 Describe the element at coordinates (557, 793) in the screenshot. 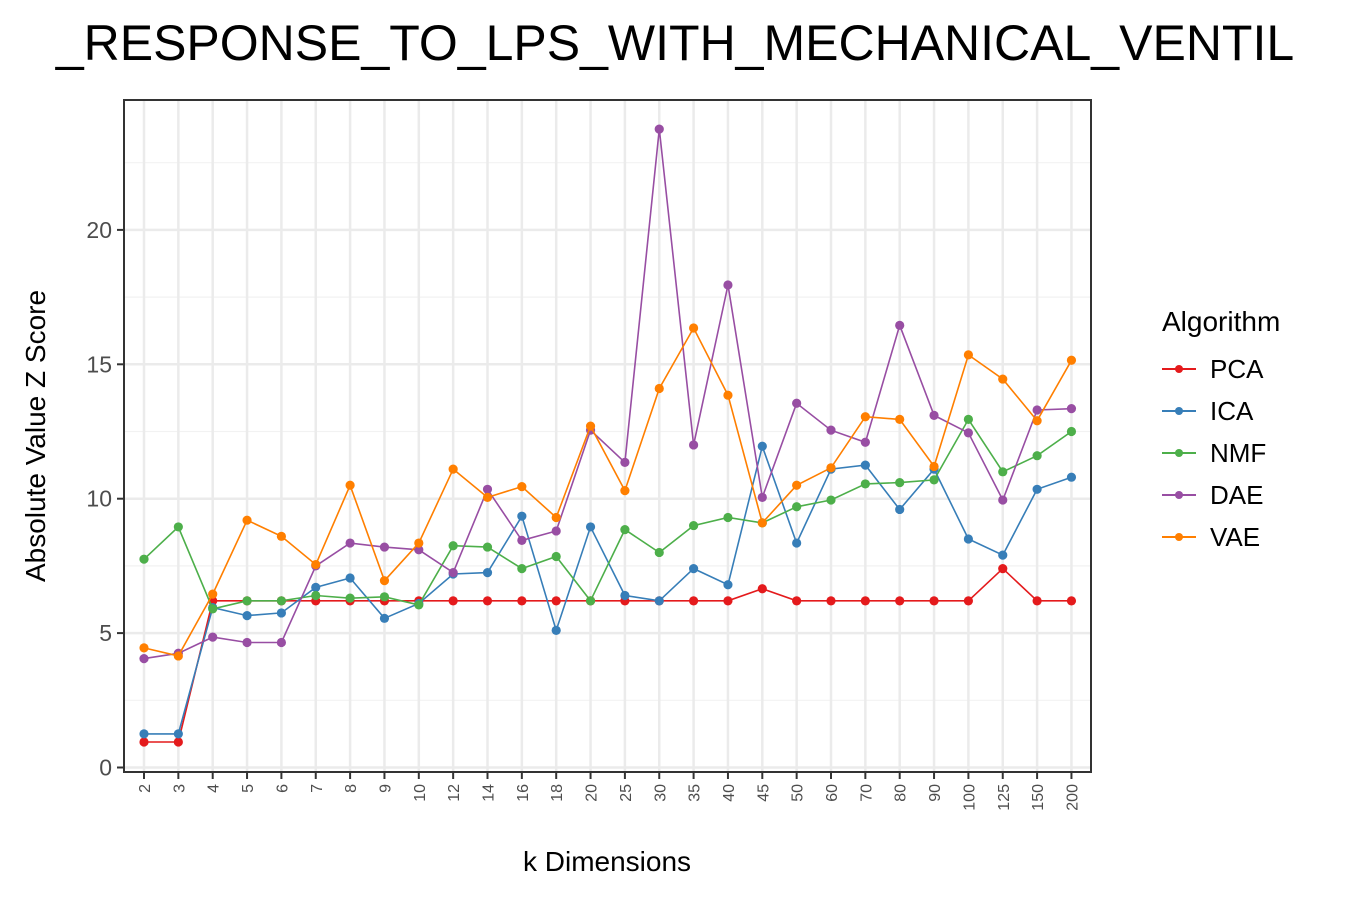

I see `x-tick-label: 18` at that location.